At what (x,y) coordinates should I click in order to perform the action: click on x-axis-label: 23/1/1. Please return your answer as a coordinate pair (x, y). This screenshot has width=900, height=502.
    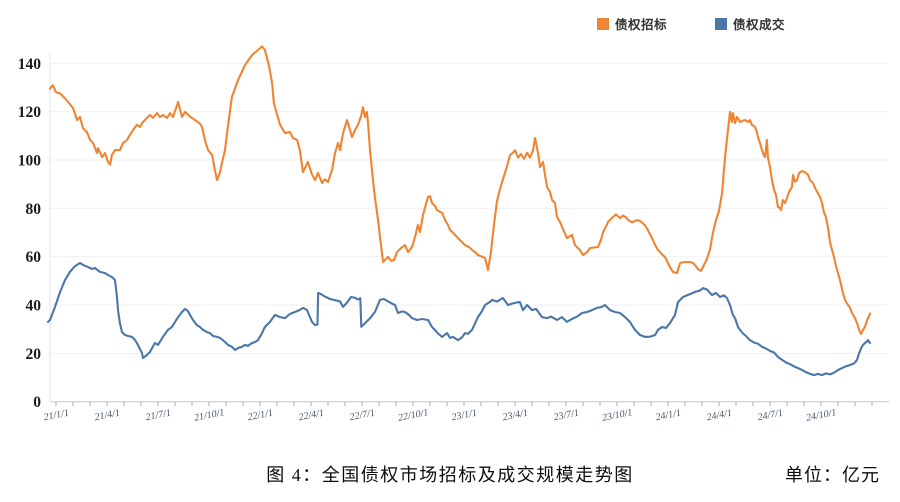
    Looking at the image, I should click on (464, 416).